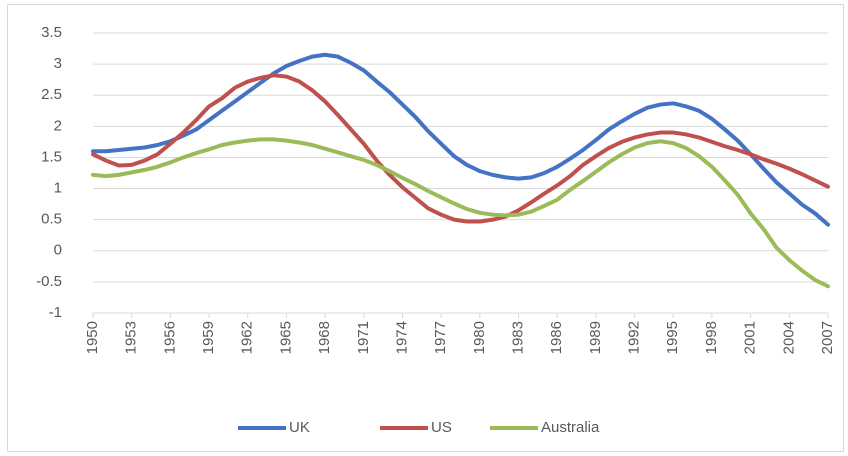  Describe the element at coordinates (55, 312) in the screenshot. I see `y-tick-label: -1` at that location.